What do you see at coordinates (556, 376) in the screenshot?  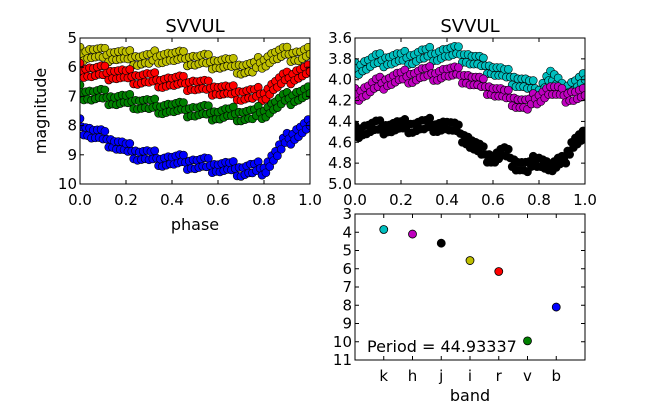 I see `x-tick-label: b` at bounding box center [556, 376].